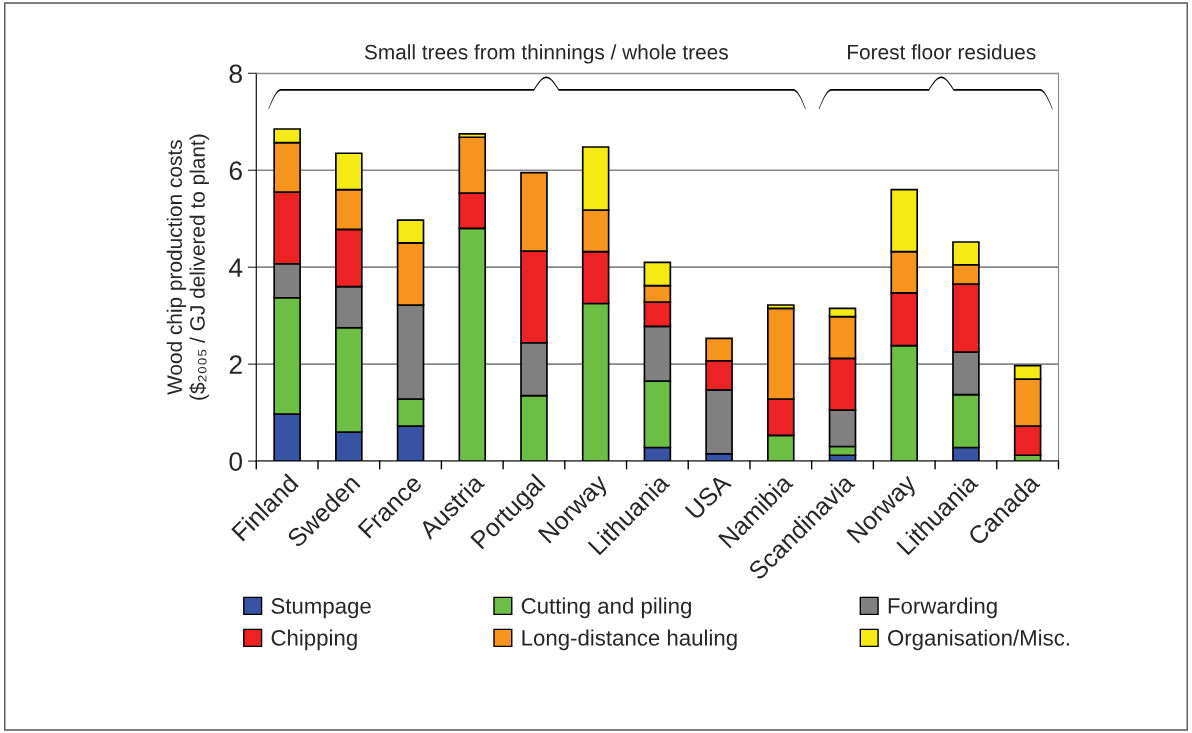 The width and height of the screenshot is (1192, 733). What do you see at coordinates (236, 461) in the screenshot?
I see `y-tick-label: 0` at bounding box center [236, 461].